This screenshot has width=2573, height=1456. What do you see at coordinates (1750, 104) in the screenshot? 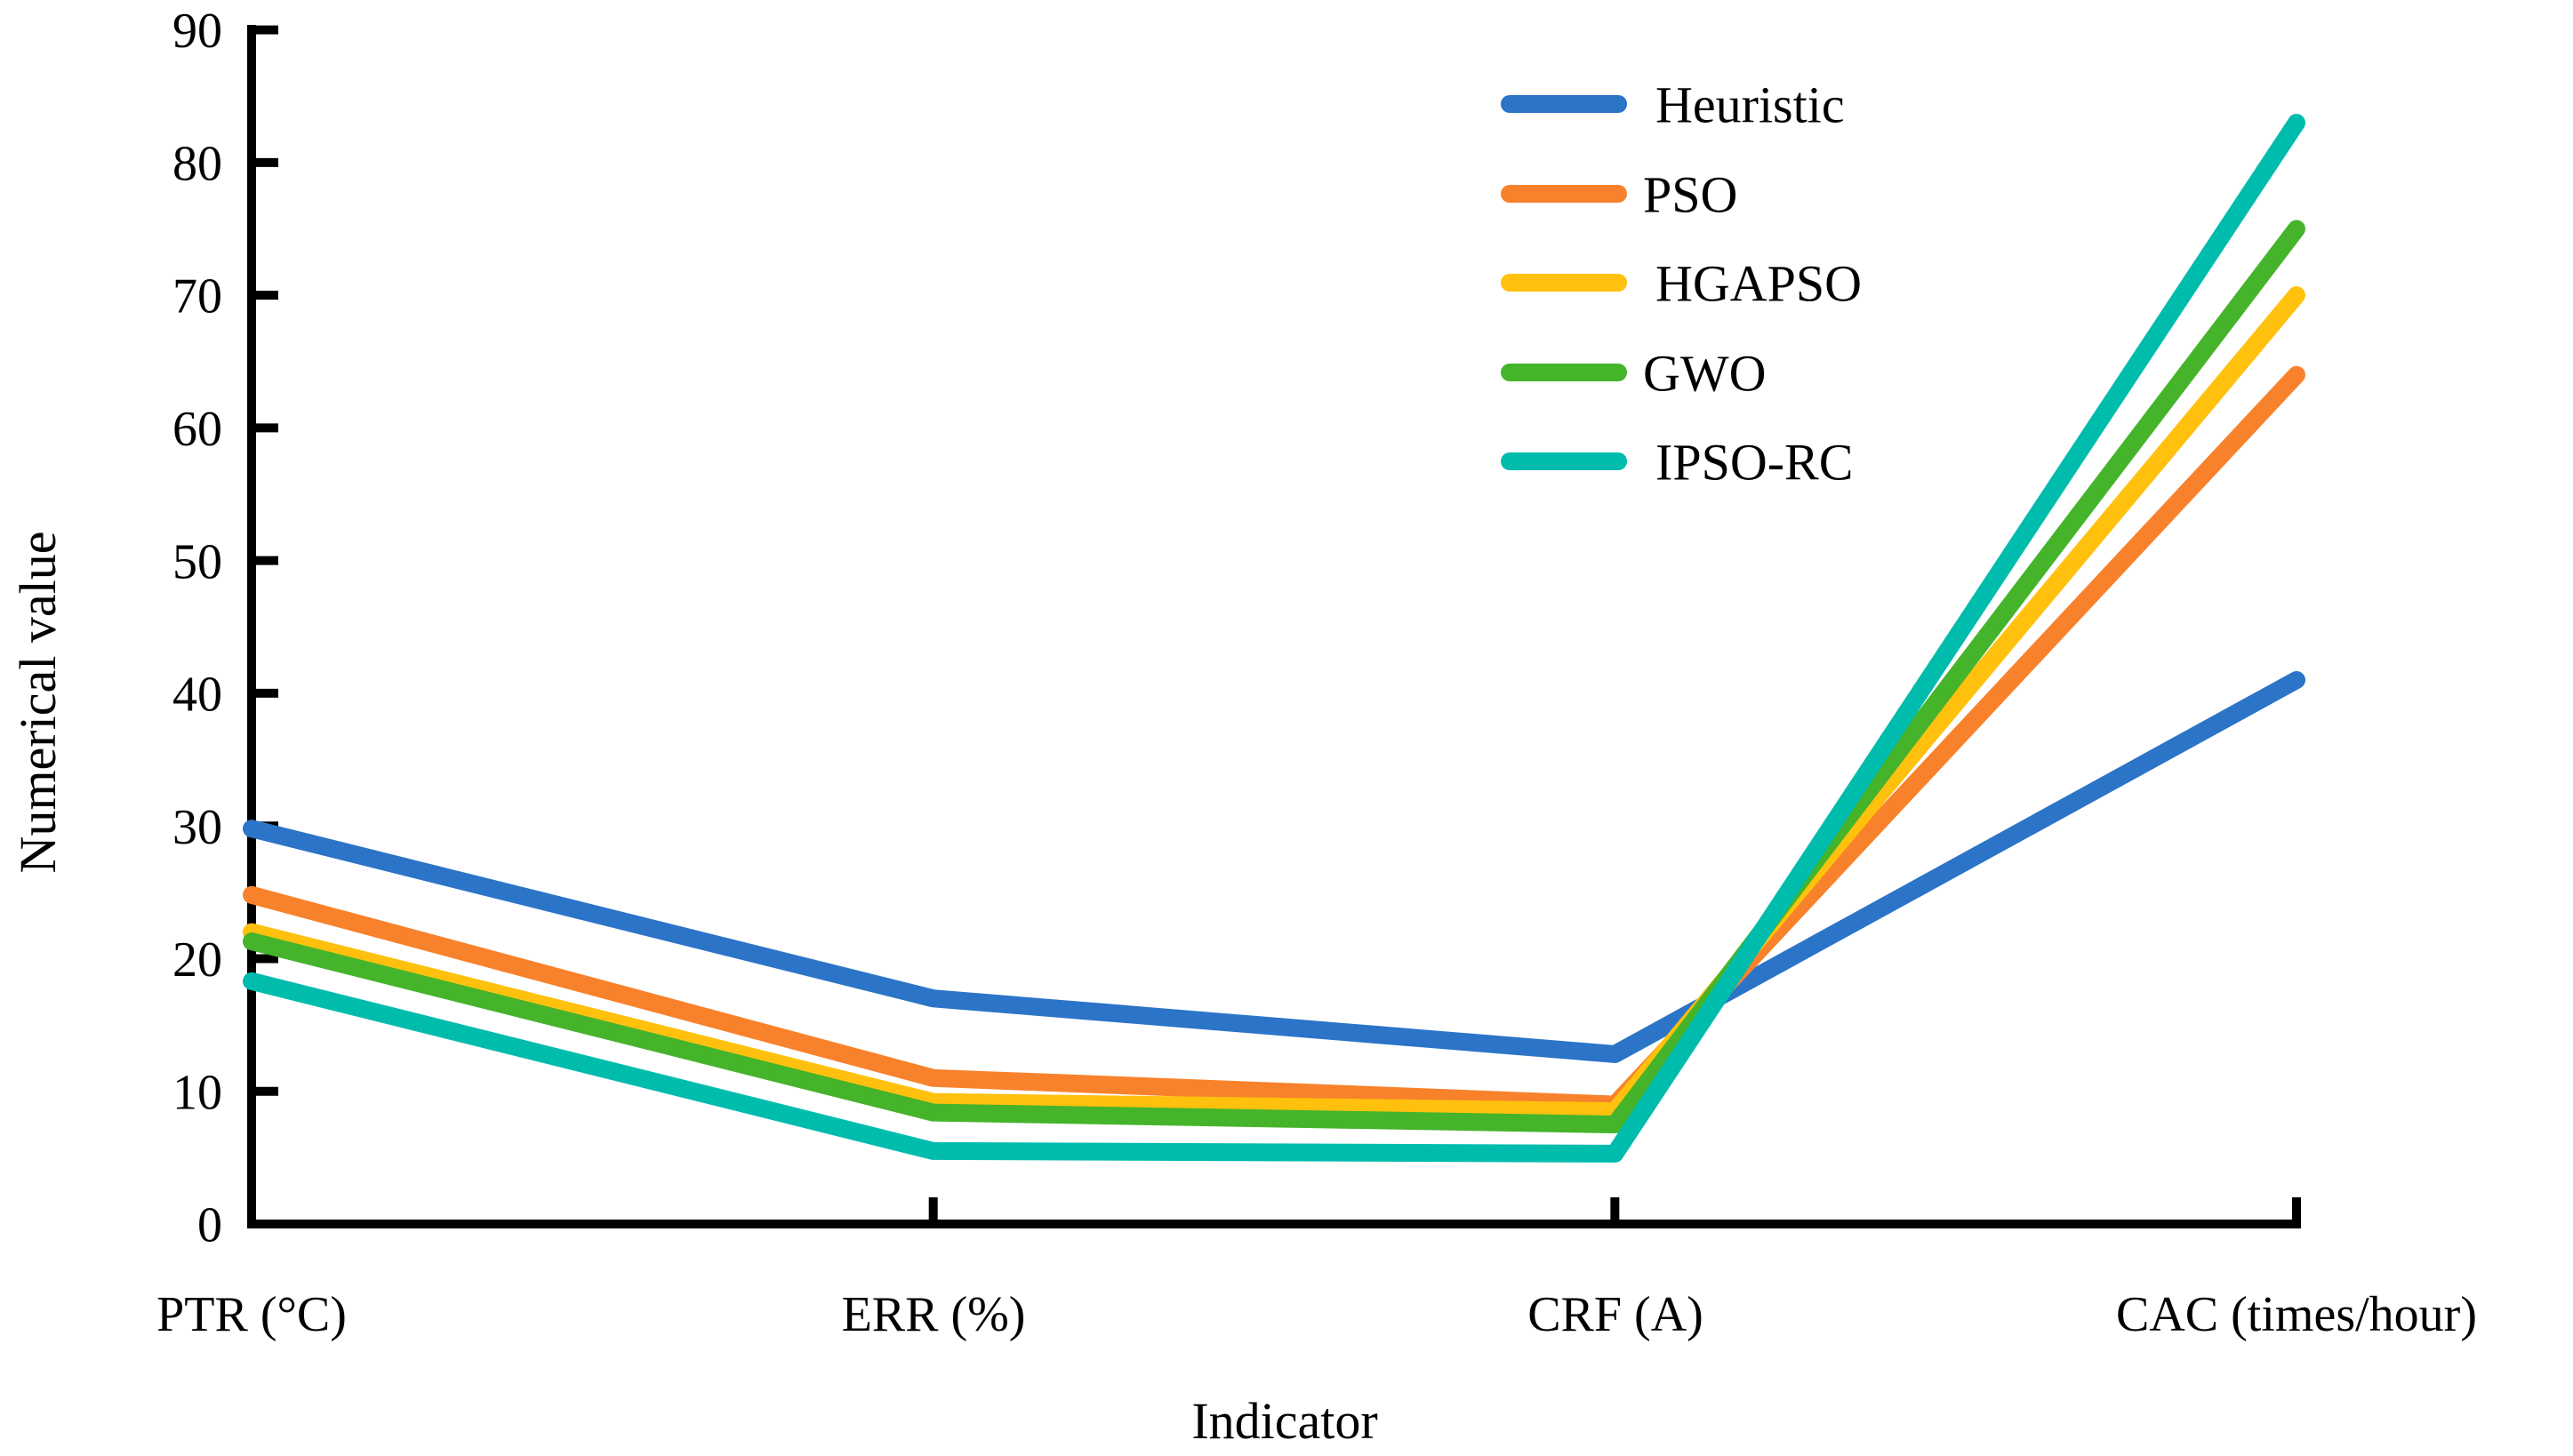
I see `legend-label-heuristic: Heuristic` at bounding box center [1750, 104].